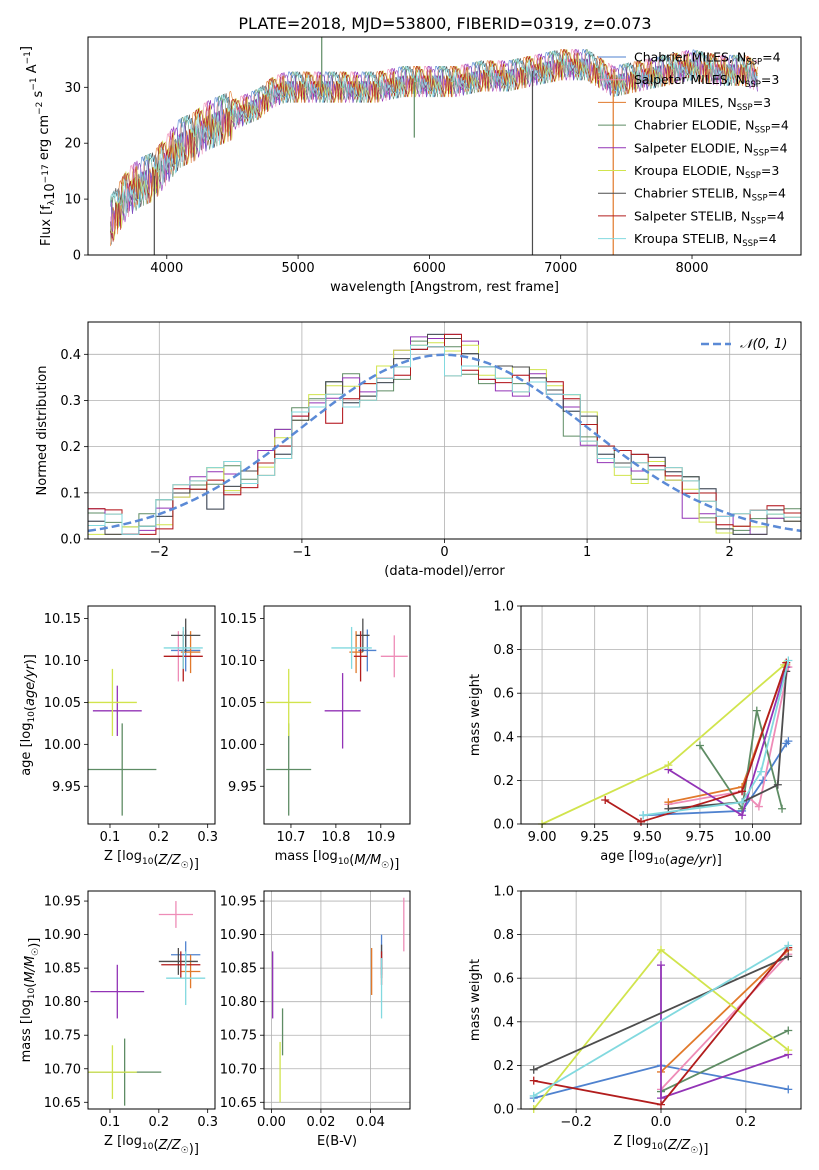 The height and width of the screenshot is (1170, 819). I want to click on x-axis-label: wavelength [Angstrom, rest frame], so click(444, 287).